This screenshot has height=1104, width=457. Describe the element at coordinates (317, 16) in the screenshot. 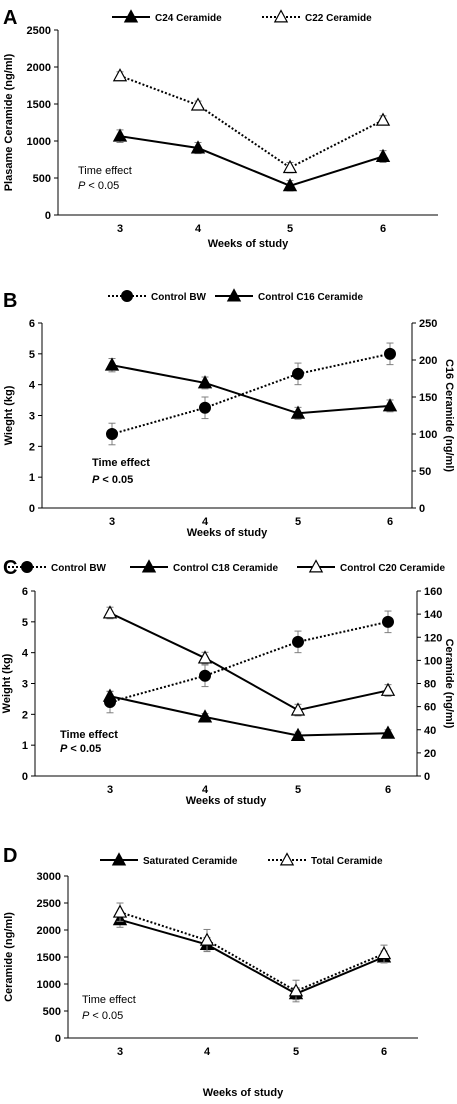

I see `legend-entry: C22 Ceramide` at that location.